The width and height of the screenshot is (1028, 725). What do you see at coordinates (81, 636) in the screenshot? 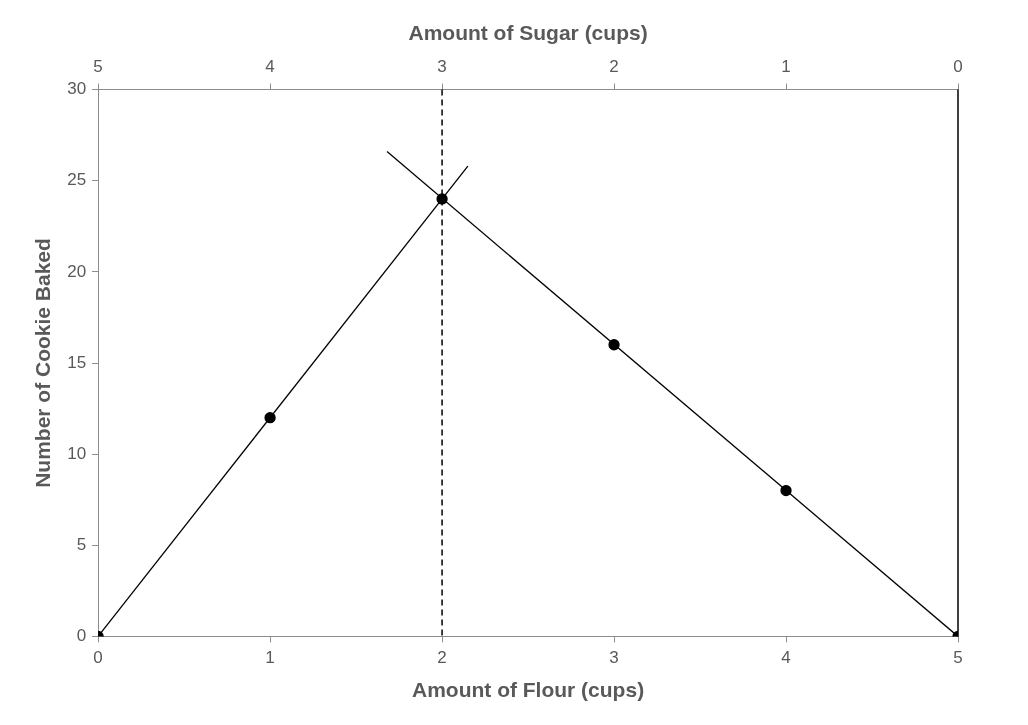
I see `y-tick-label: 0` at bounding box center [81, 636].